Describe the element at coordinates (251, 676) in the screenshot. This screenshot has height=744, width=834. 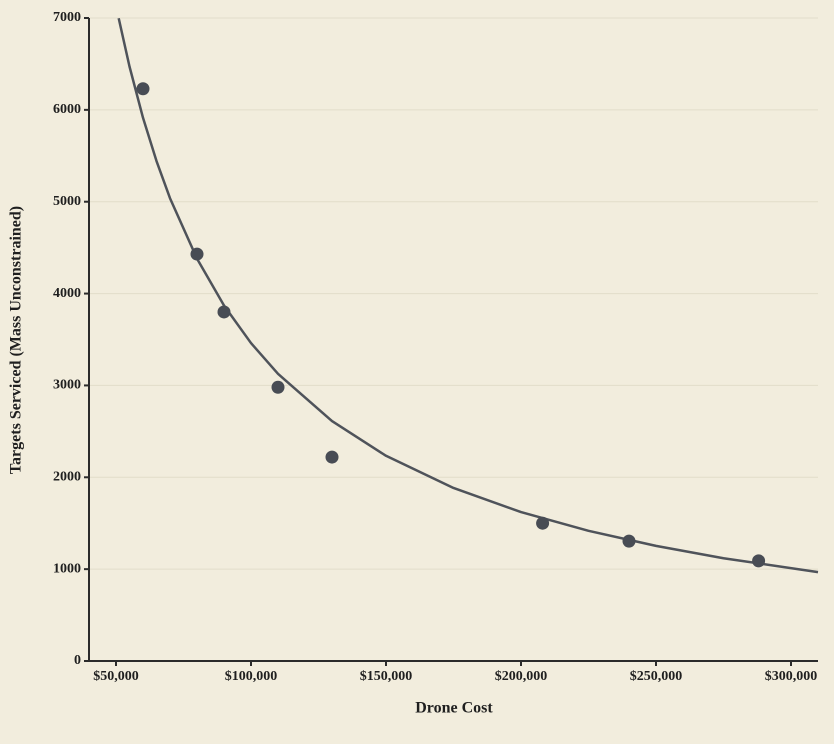
I see `x-tick-label: $100,000` at that location.